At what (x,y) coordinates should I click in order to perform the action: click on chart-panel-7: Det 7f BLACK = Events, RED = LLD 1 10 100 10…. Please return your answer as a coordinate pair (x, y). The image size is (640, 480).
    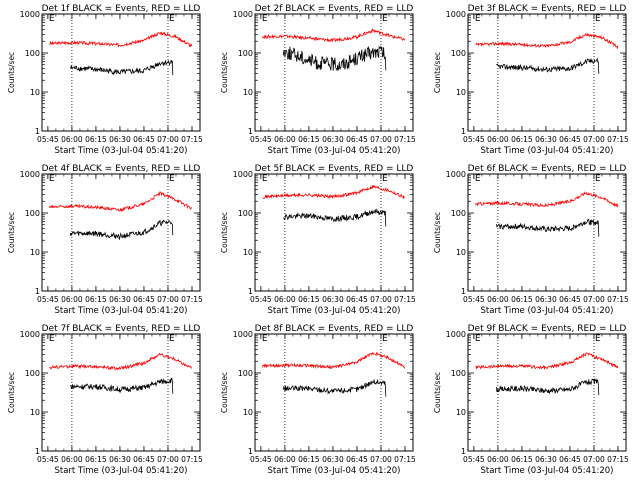
    Looking at the image, I should click on (105, 400).